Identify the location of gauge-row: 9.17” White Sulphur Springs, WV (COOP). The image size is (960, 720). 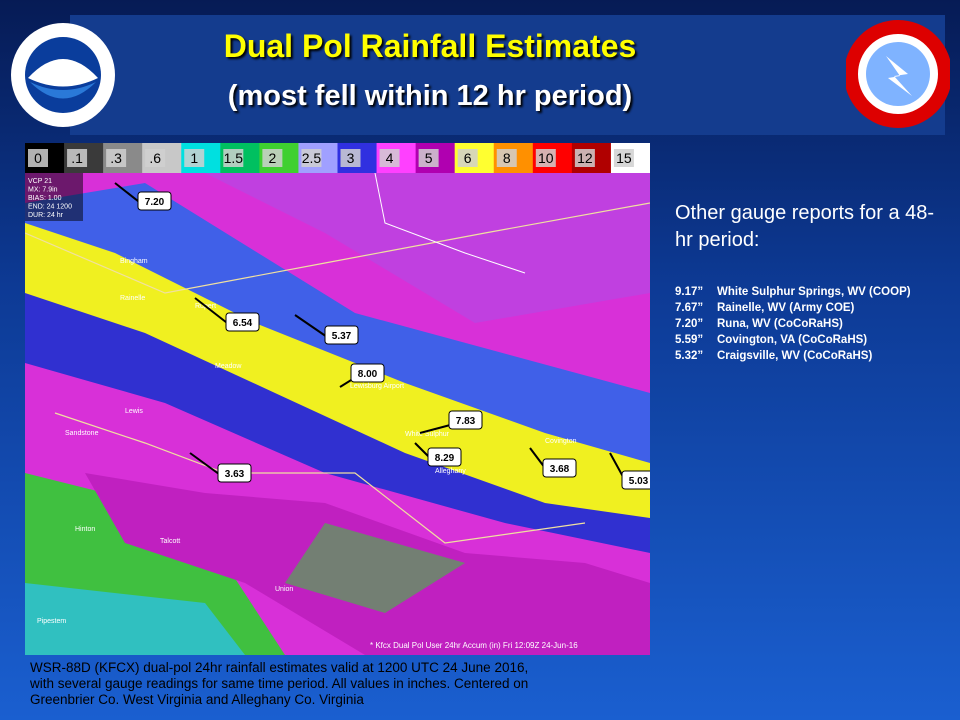
(793, 292).